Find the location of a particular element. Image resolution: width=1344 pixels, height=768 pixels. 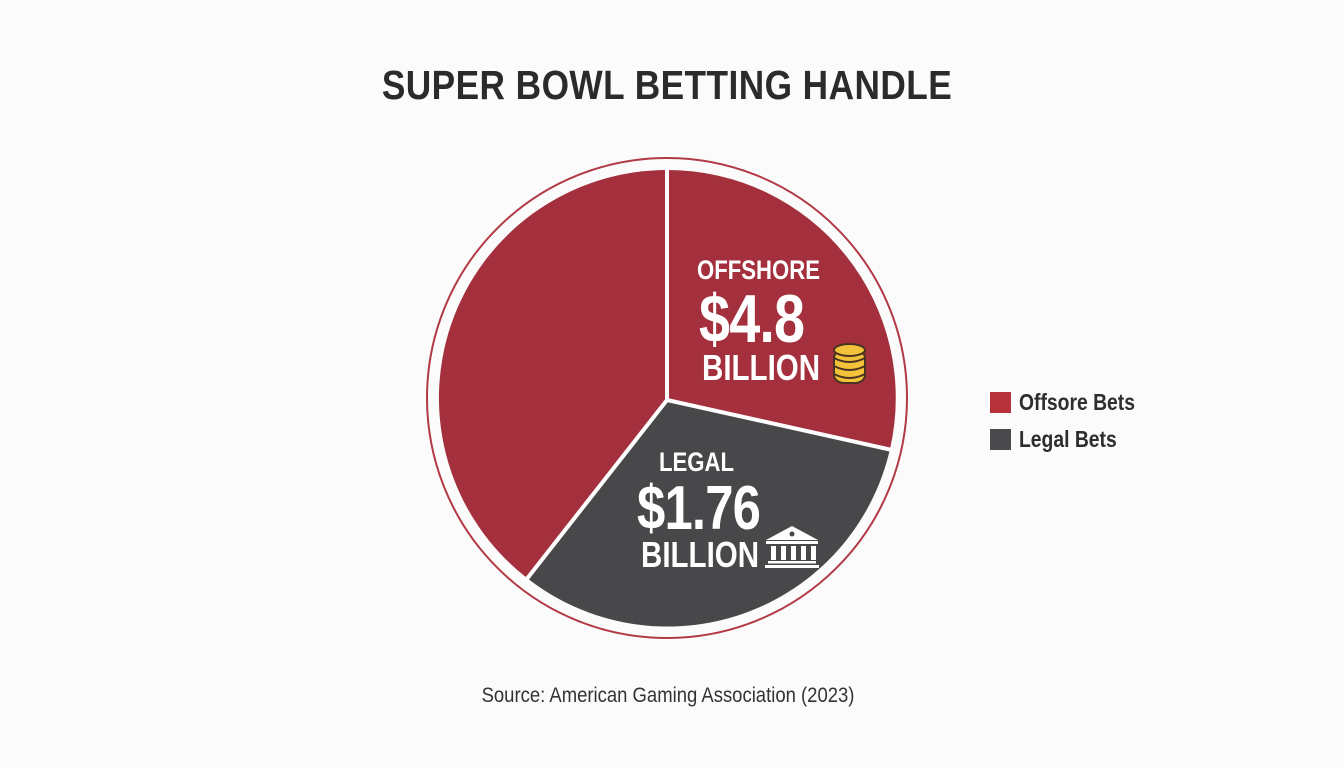

pie-slice-legal is located at coordinates (708, 513).